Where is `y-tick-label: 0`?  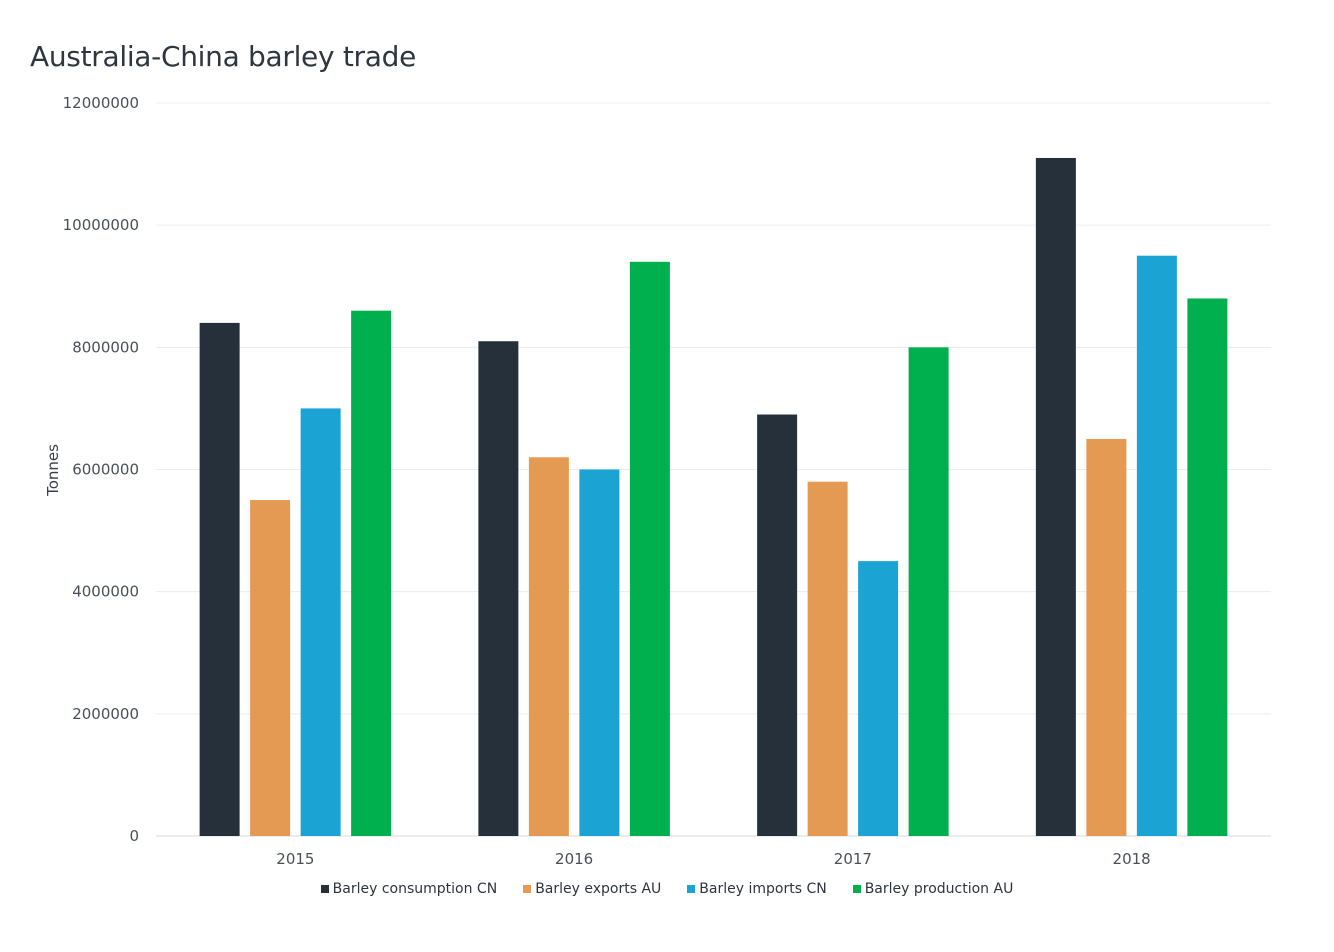
y-tick-label: 0 is located at coordinates (134, 836).